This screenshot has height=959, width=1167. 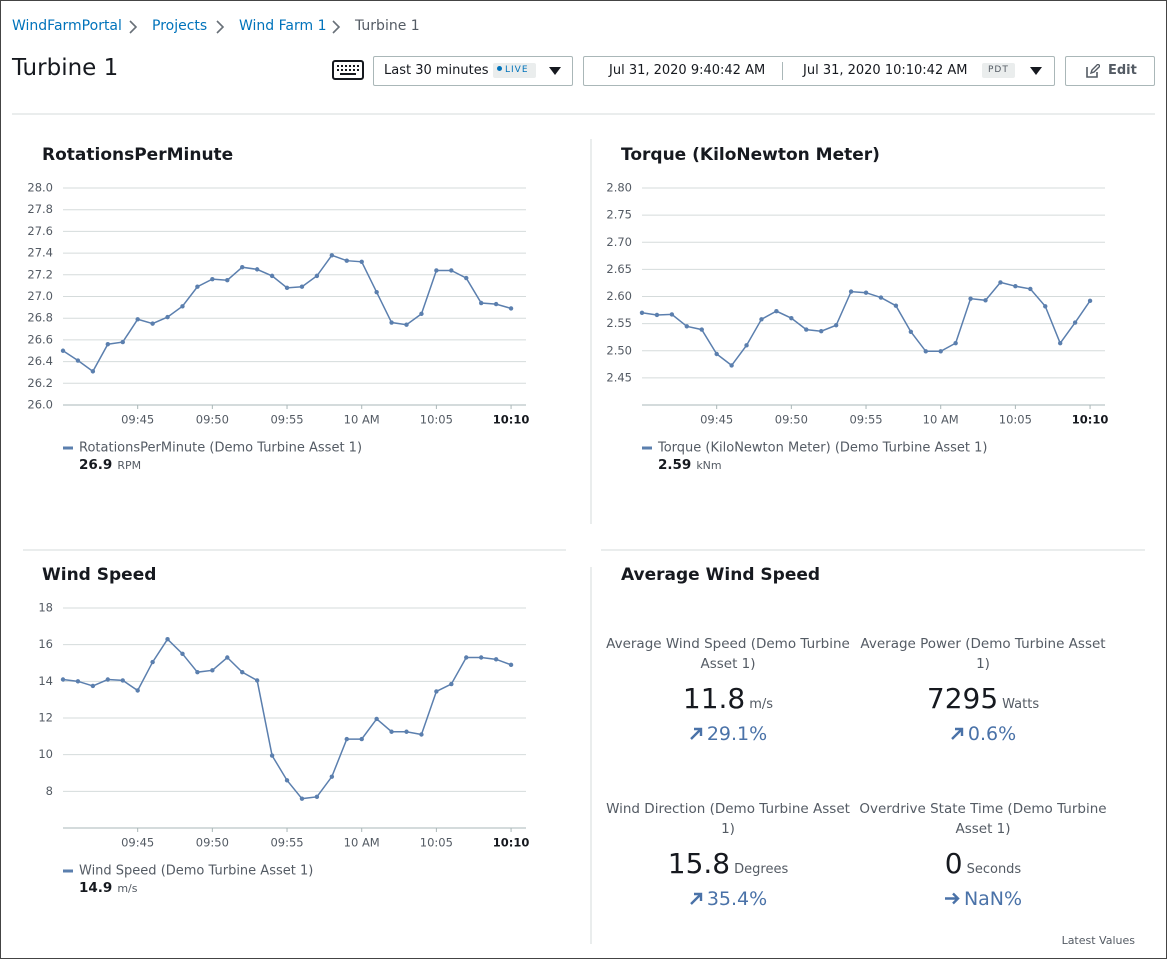 I want to click on edit-button: Edit, so click(x=1110, y=71).